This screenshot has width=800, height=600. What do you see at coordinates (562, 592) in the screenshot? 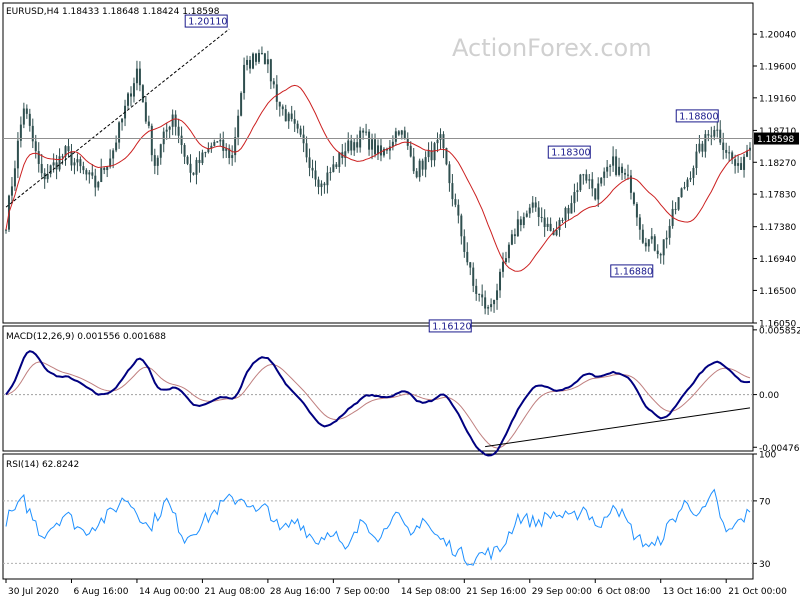
I see `x-axis-tick-label: 29 Sep 00:00` at bounding box center [562, 592].